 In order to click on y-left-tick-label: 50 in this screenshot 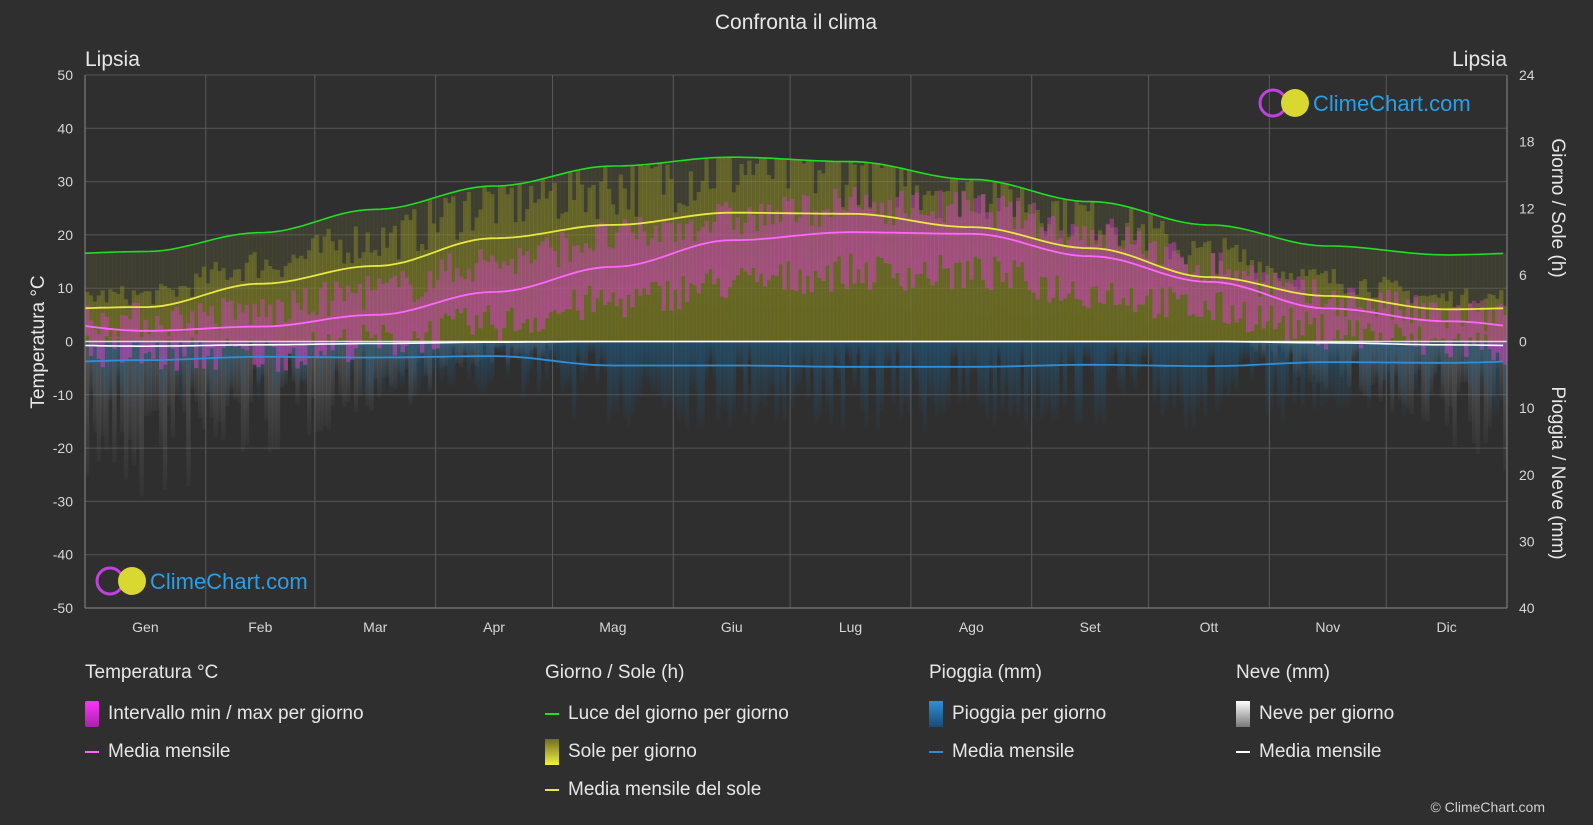, I will do `click(65, 75)`.